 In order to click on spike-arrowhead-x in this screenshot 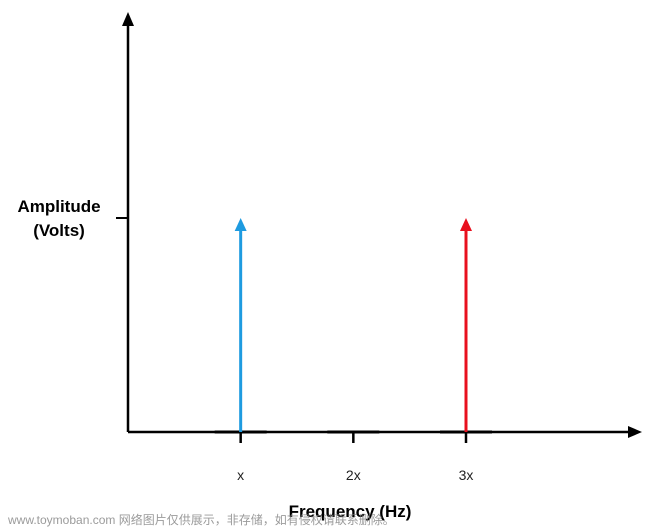, I will do `click(240, 224)`.